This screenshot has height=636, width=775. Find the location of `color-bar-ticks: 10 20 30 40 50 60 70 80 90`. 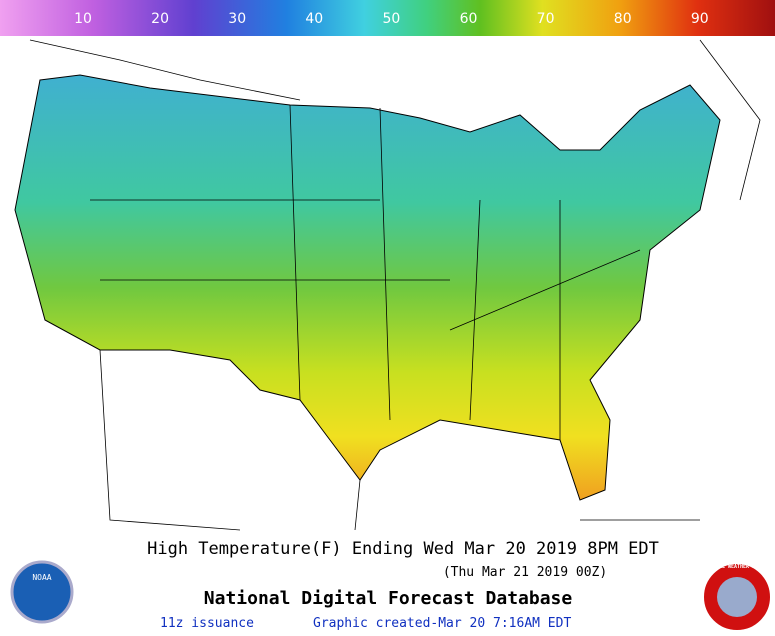

color-bar-ticks: 10 20 30 40 50 60 70 80 90 is located at coordinates (391, 19).